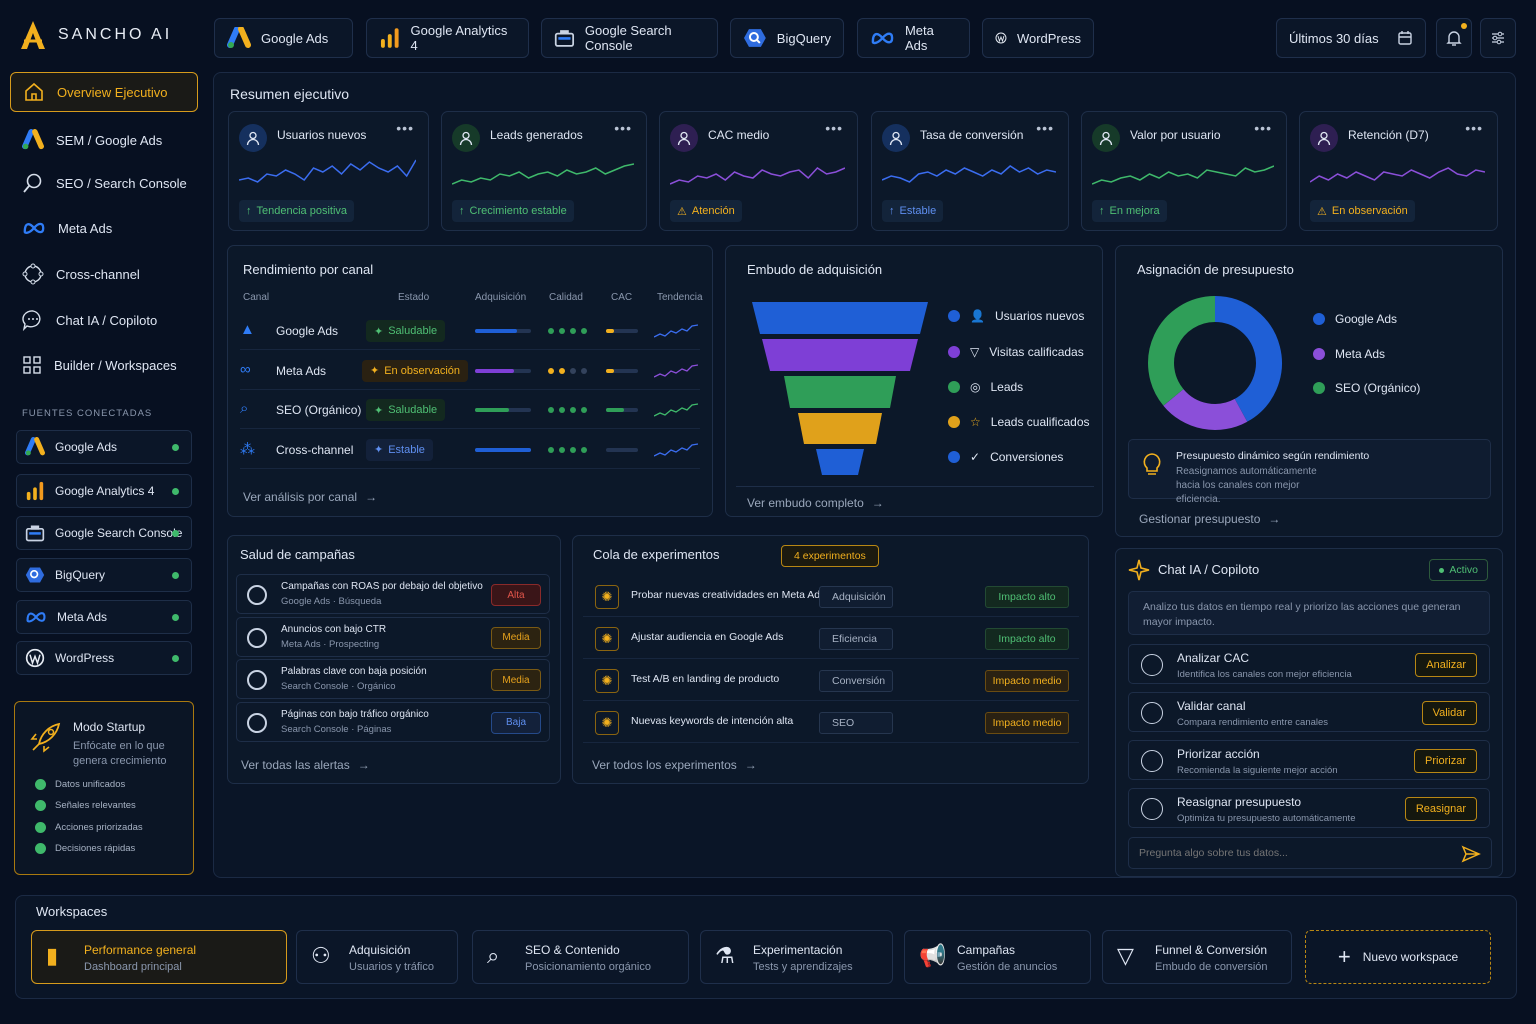 The height and width of the screenshot is (1024, 1536). Describe the element at coordinates (1152, 761) in the screenshot. I see `action-icon` at that location.